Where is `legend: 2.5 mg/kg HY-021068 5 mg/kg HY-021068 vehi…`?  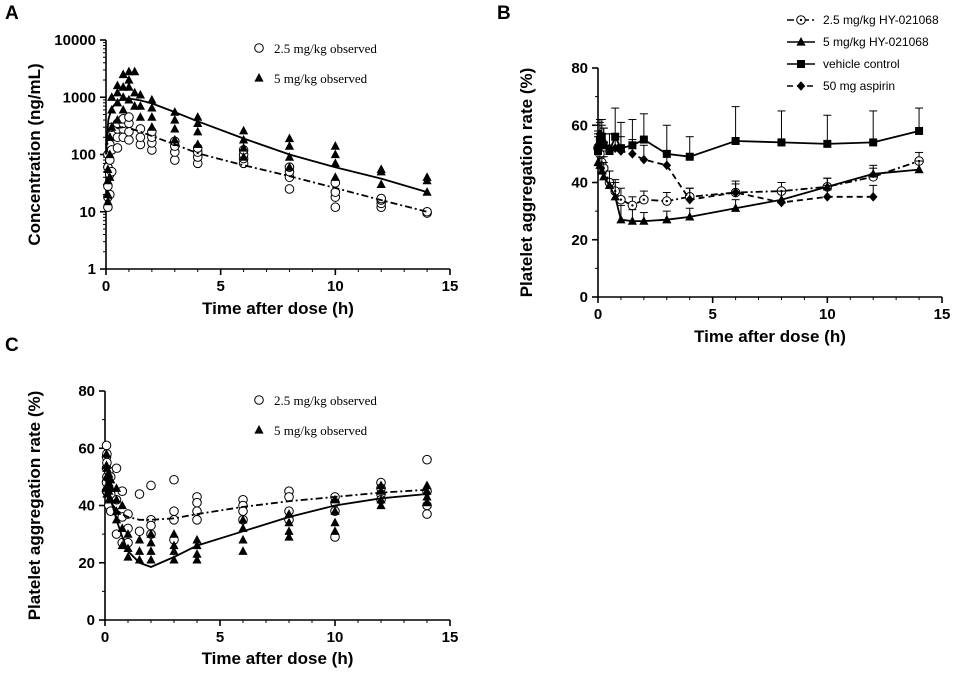 legend: 2.5 mg/kg HY-021068 5 mg/kg HY-021068 vehi… is located at coordinates (863, 53).